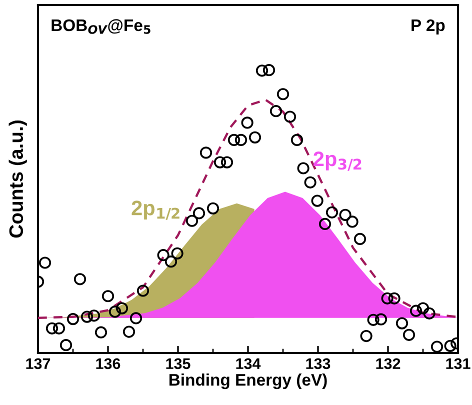 This screenshot has width=472, height=405. Describe the element at coordinates (248, 381) in the screenshot. I see `x-axis-title: Binding Energy (eV)` at that location.